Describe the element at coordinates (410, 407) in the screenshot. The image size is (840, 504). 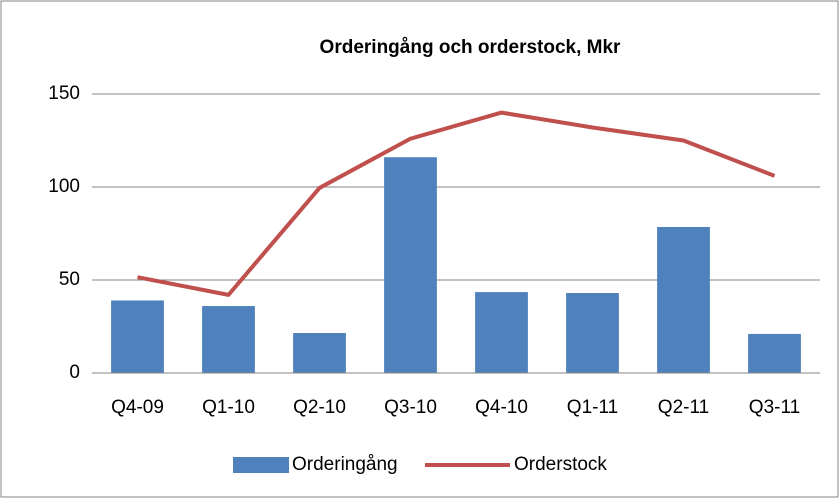
I see `x-tick-label: Q3-10` at that location.